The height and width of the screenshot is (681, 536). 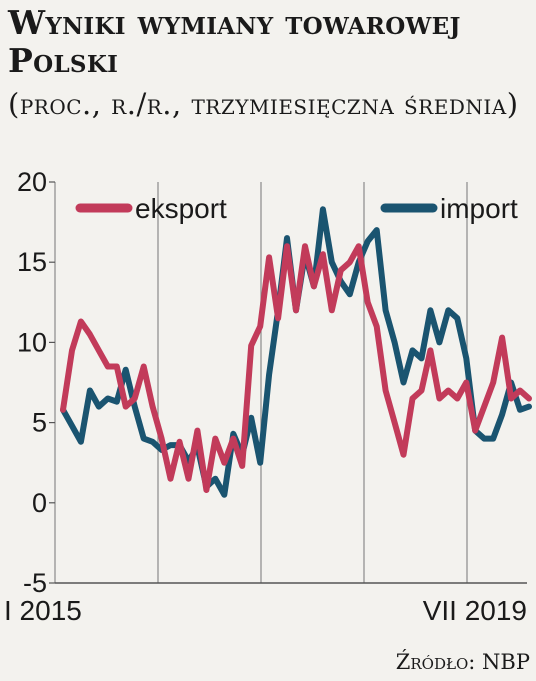 I want to click on y-tick-label: -5, so click(x=35, y=583).